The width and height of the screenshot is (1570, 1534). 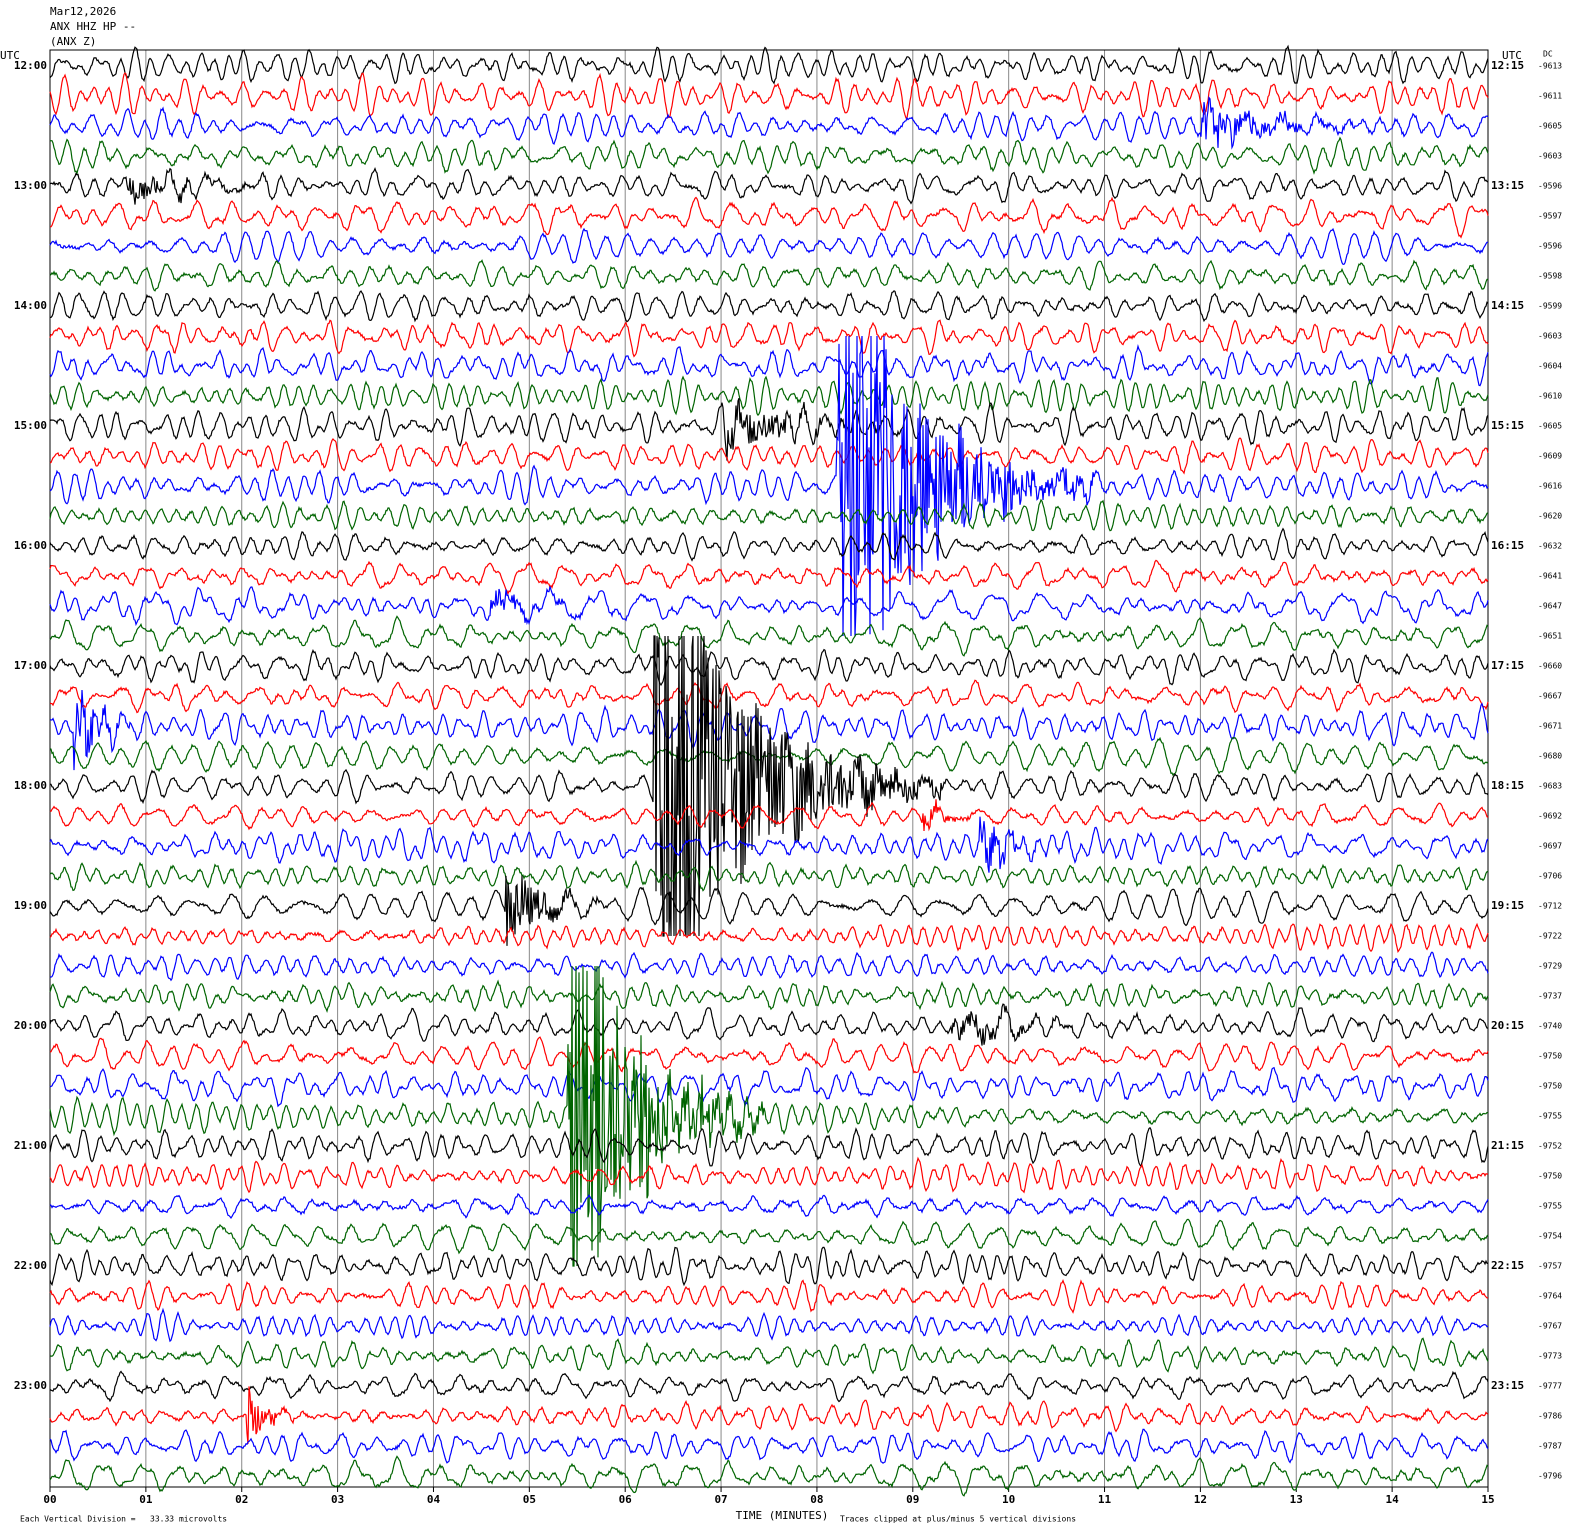 I want to click on x-tick-label: 00, so click(x=49, y=1499).